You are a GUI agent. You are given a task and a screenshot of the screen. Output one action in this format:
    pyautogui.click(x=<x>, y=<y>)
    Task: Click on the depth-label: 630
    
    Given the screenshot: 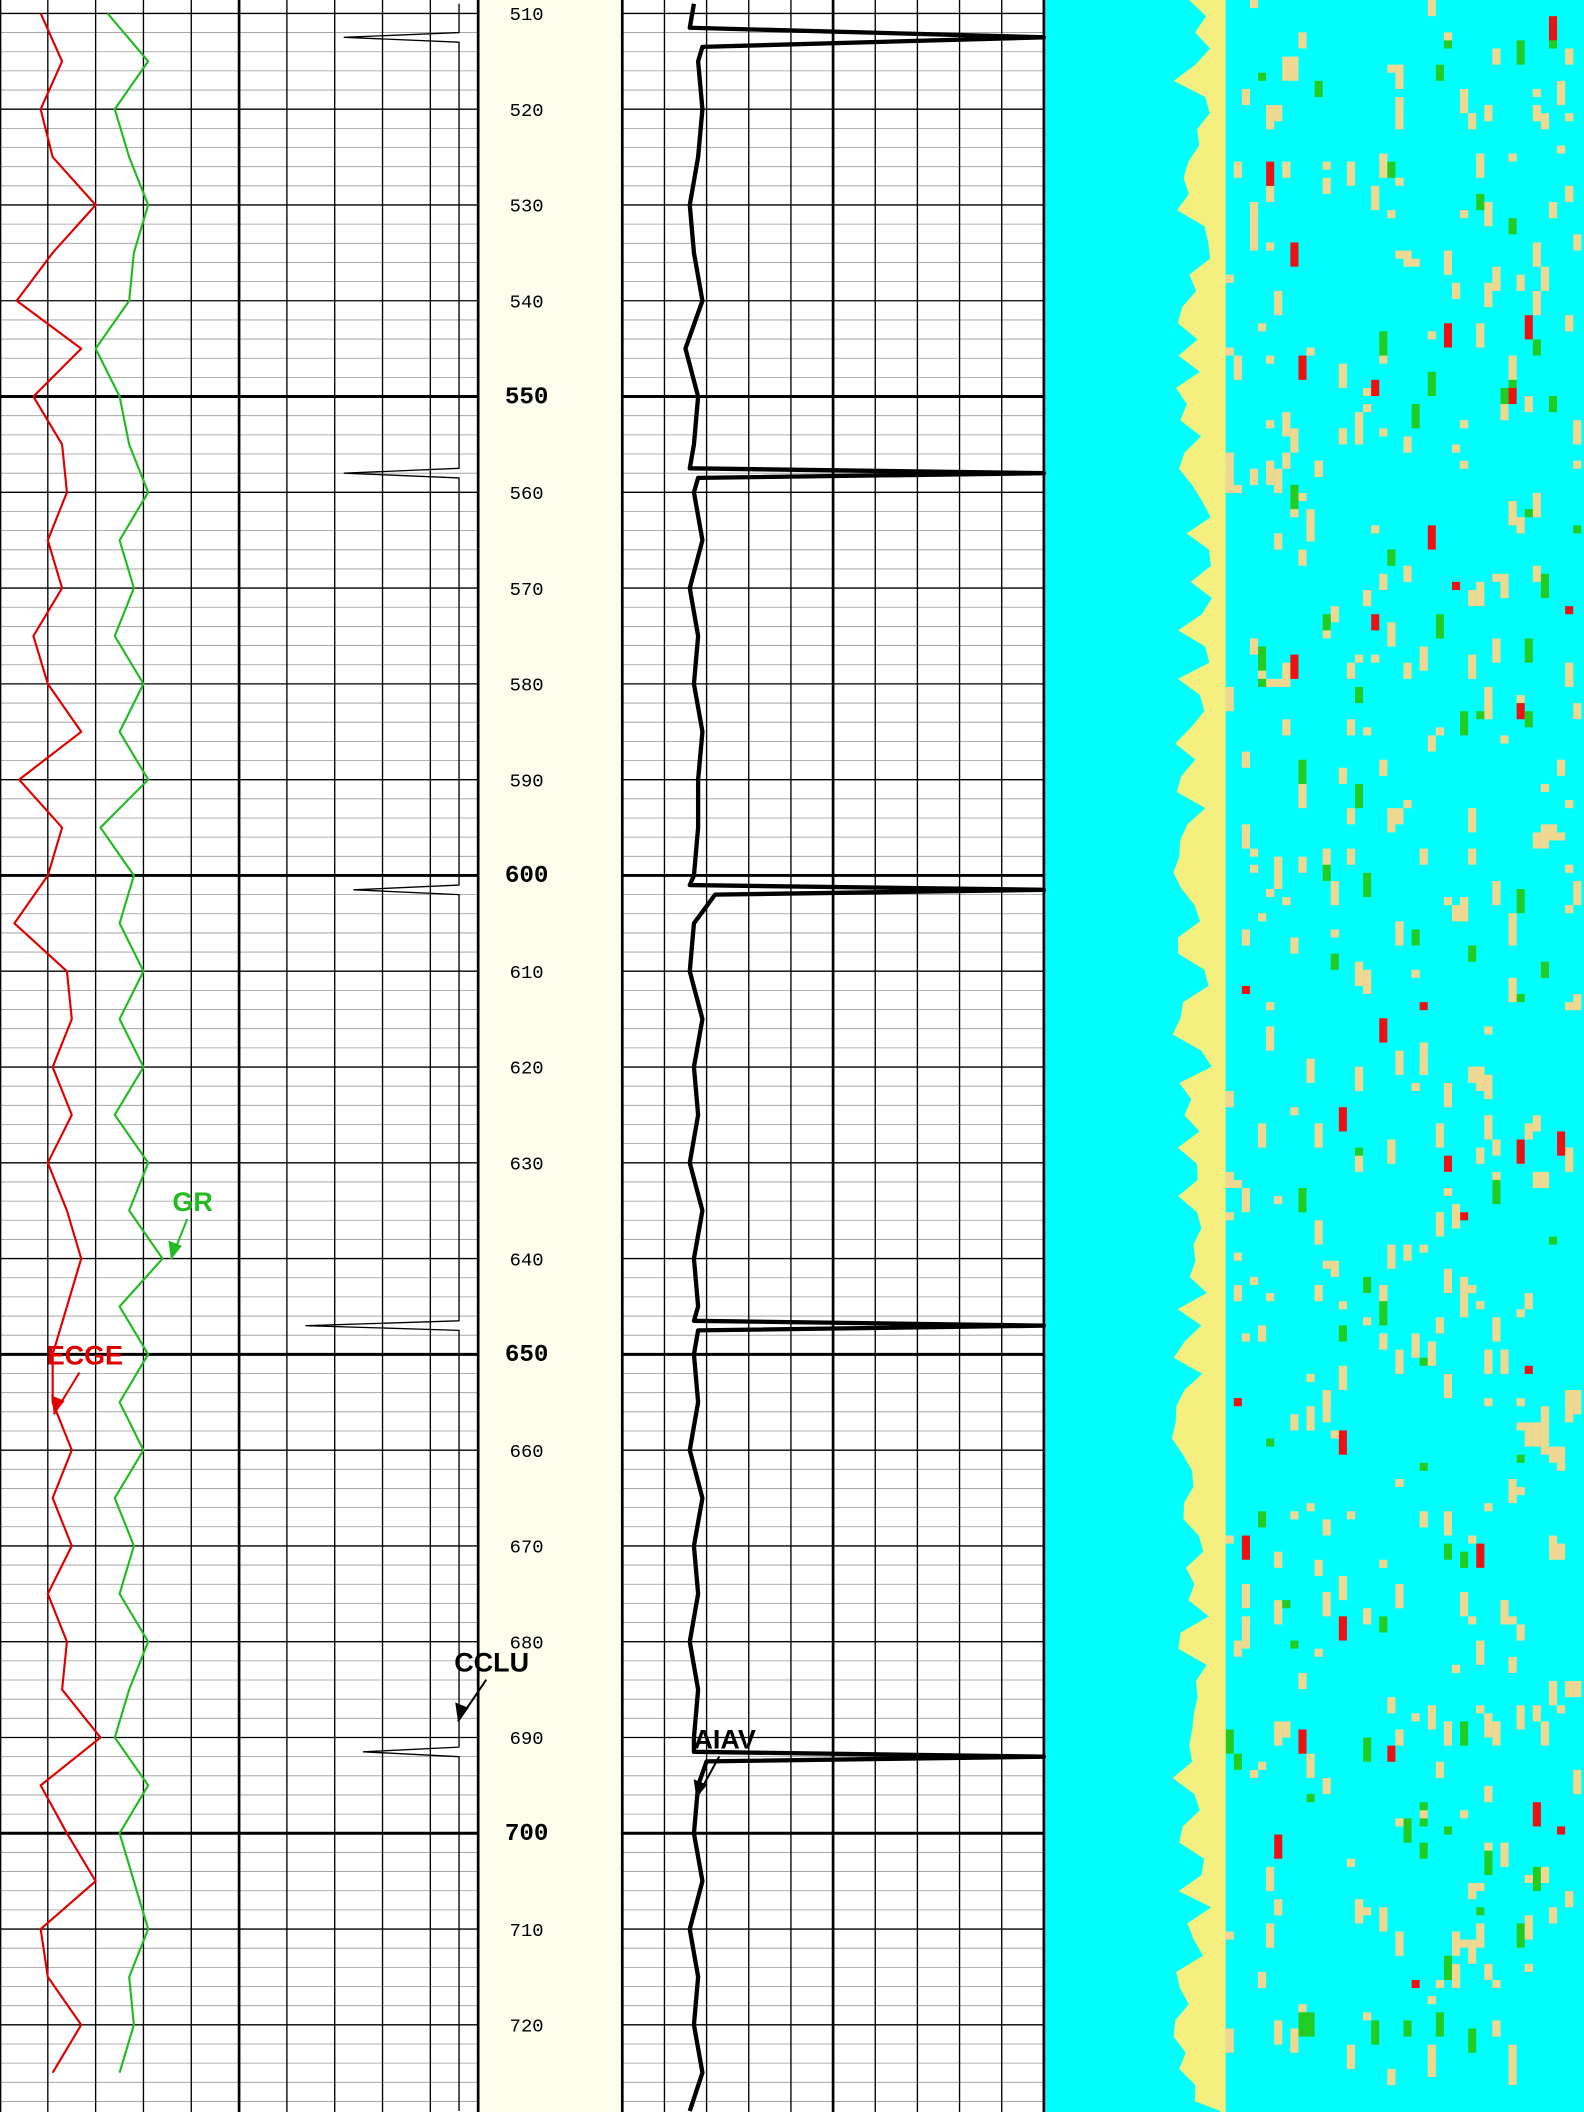 What is the action you would take?
    pyautogui.click(x=527, y=1165)
    